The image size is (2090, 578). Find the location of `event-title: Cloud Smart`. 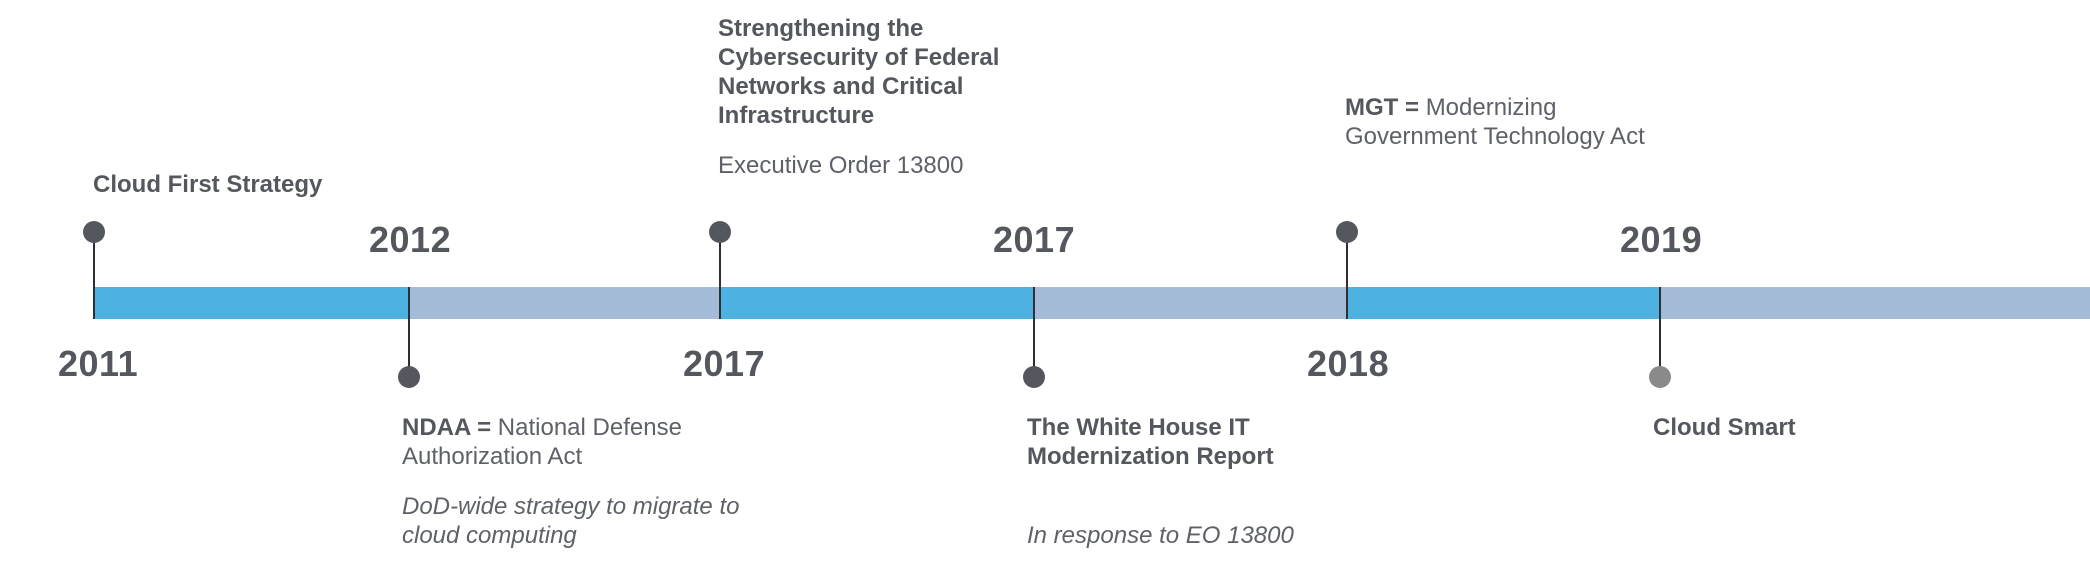

event-title: Cloud Smart is located at coordinates (1724, 427).